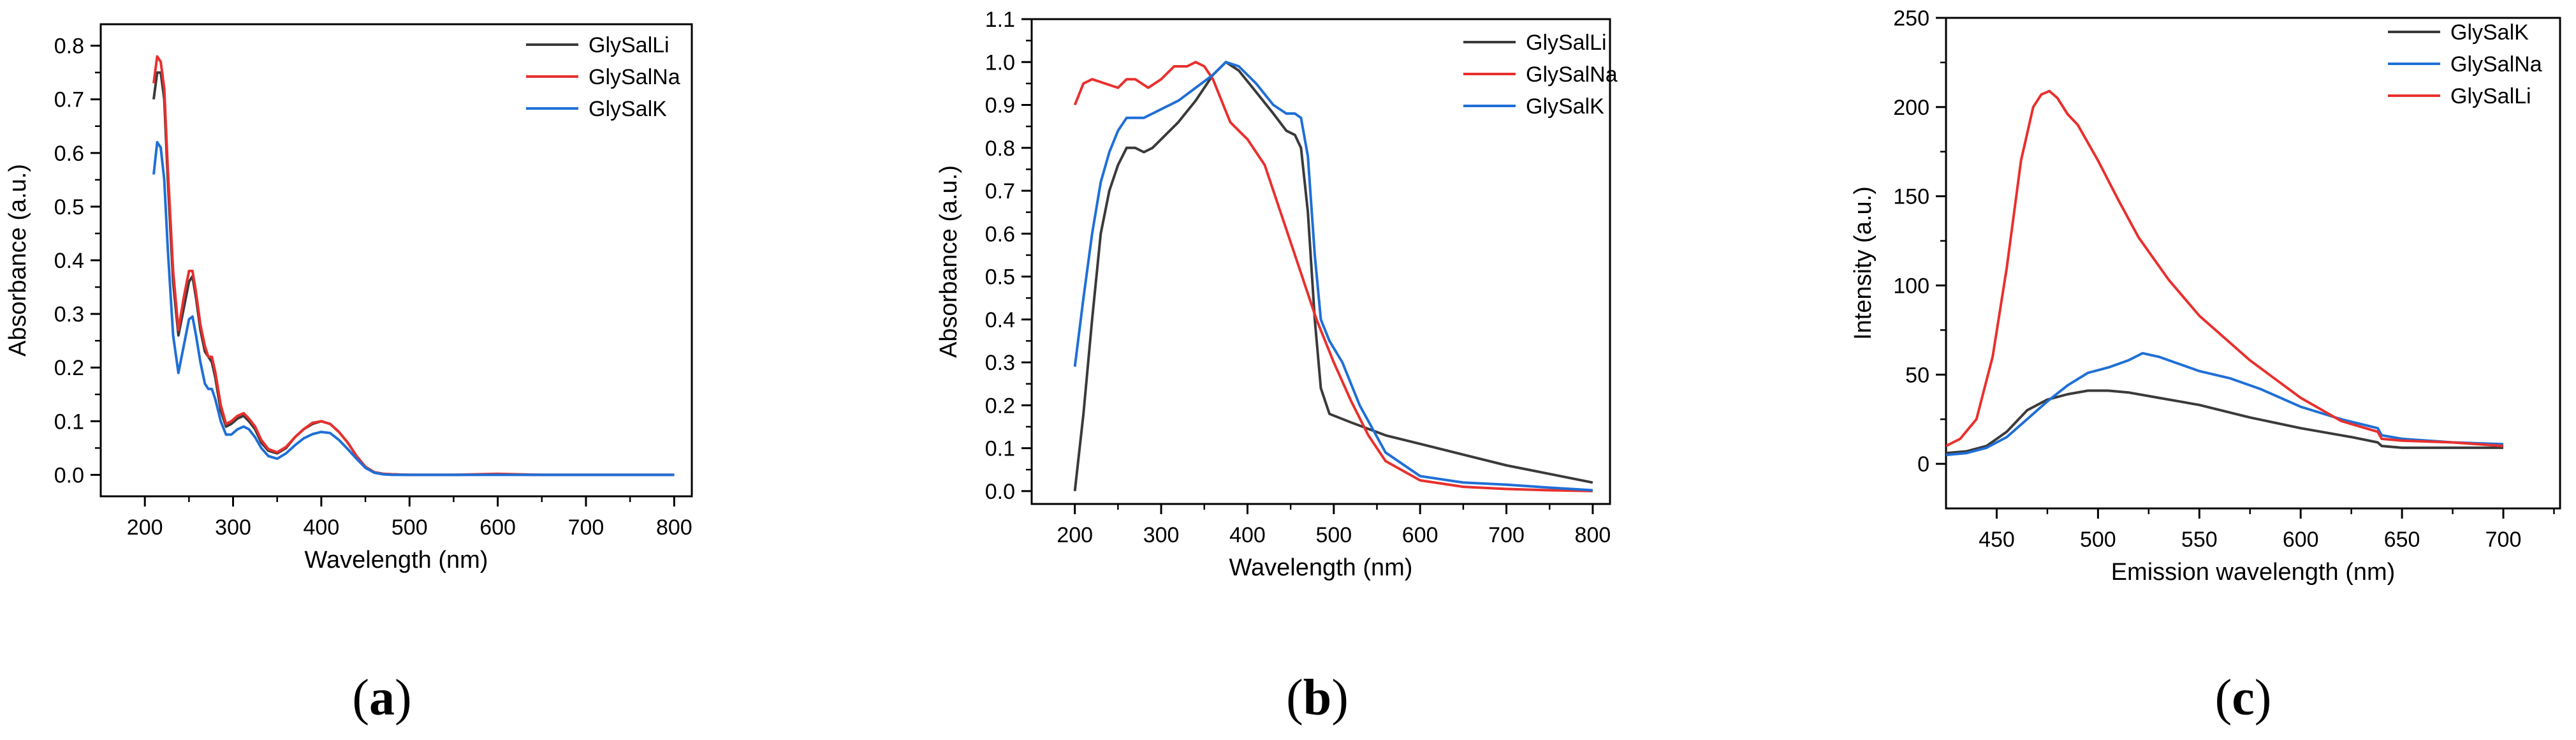 This screenshot has width=2576, height=740. I want to click on y-tick-label: 200, so click(1911, 108).